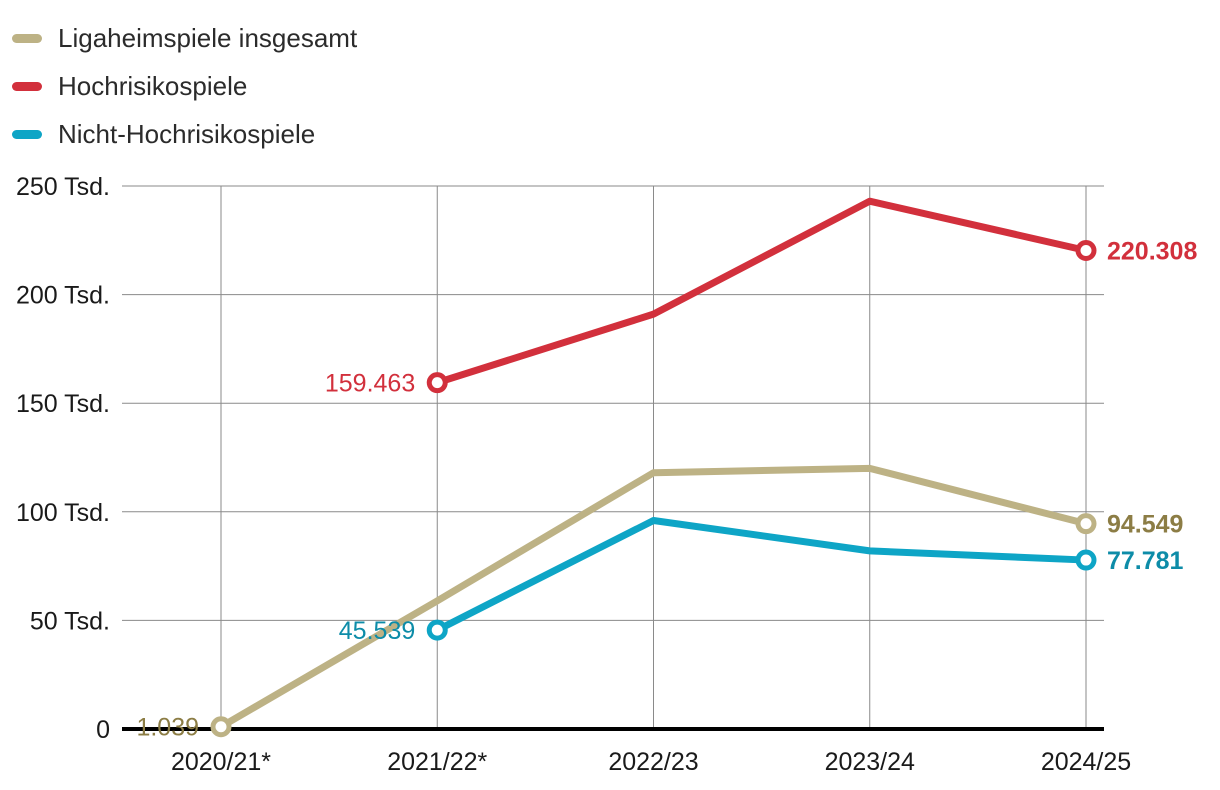 Image resolution: width=1220 pixels, height=790 pixels. Describe the element at coordinates (70, 621) in the screenshot. I see `y-tick-label: 50 Tsd.` at that location.